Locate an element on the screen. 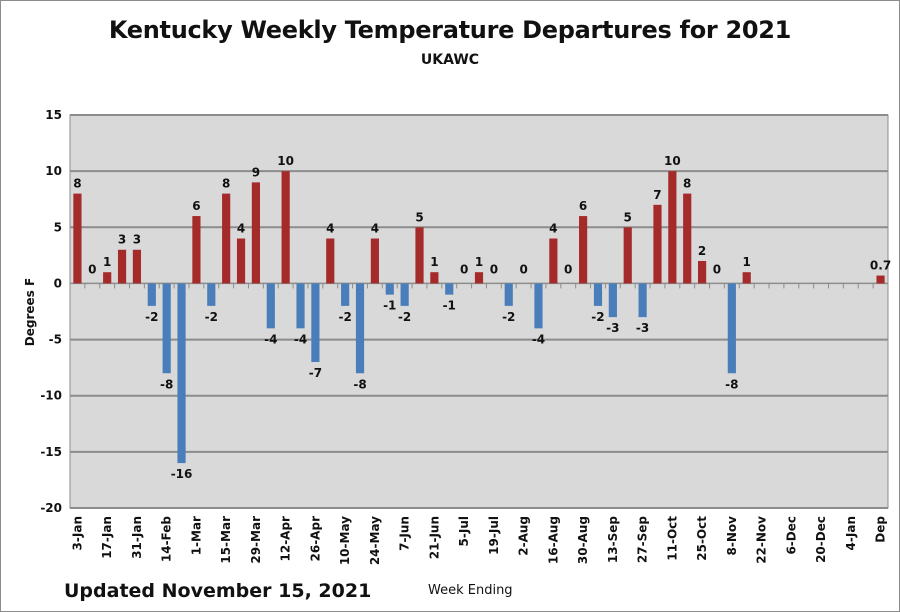  data-label: -16 is located at coordinates (182, 474).